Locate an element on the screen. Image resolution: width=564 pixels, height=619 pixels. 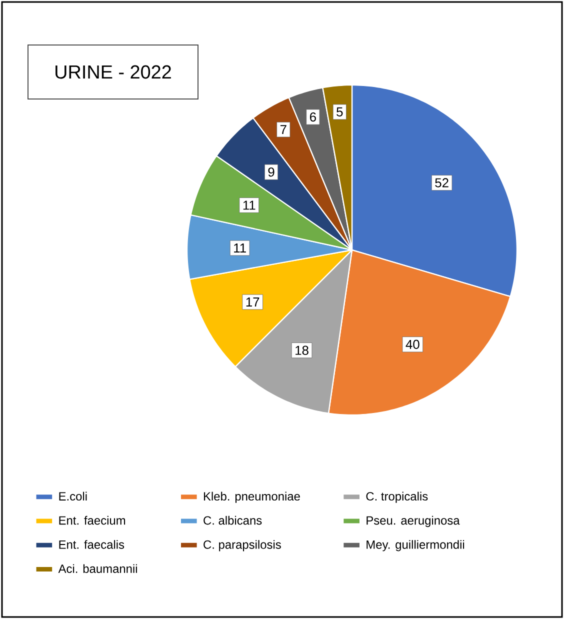
legend-label: C. tropicalis is located at coordinates (397, 497).